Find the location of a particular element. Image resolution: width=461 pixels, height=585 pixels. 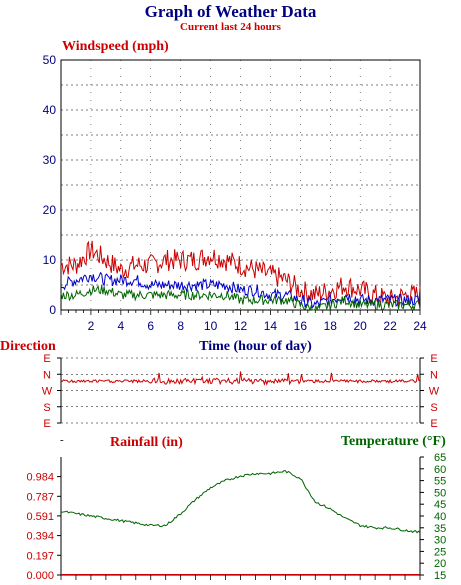

windspeed-x-tick-label: 14 is located at coordinates (271, 326).